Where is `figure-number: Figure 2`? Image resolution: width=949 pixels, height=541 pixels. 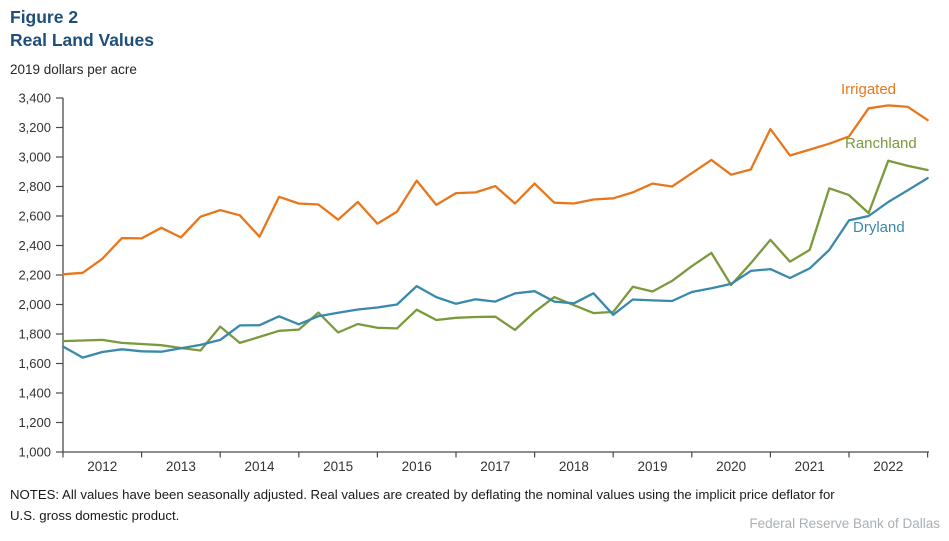
figure-number: Figure 2 is located at coordinates (44, 17).